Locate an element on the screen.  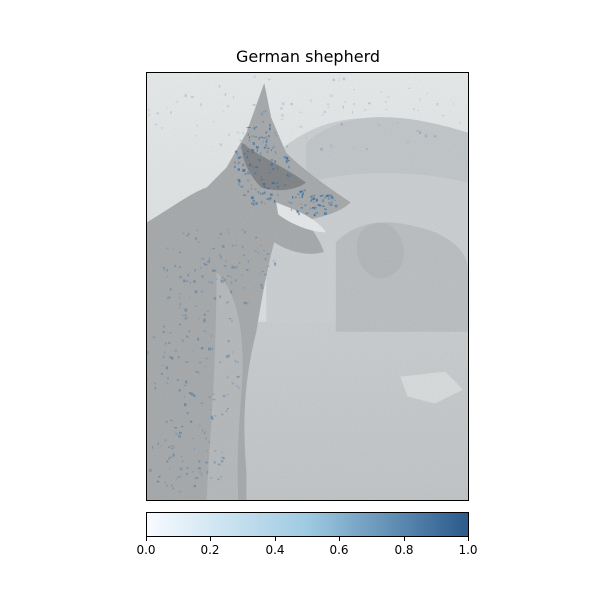
colorbar-tick-label: 1.0 is located at coordinates (468, 550).